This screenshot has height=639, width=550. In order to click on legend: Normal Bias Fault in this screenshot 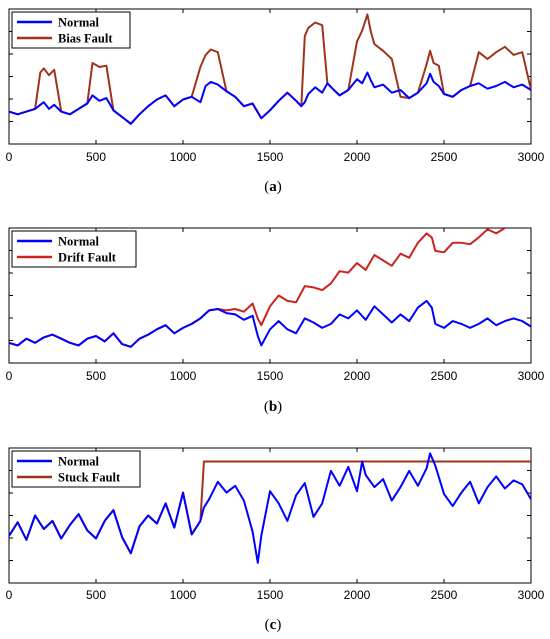, I will do `click(71, 30)`.